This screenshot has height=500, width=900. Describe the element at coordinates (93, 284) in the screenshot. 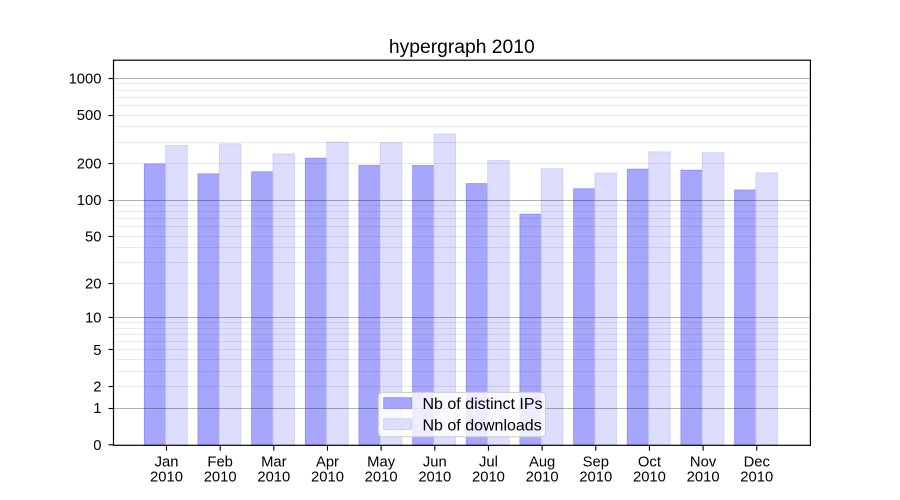

I see `svg-text: 20` at that location.